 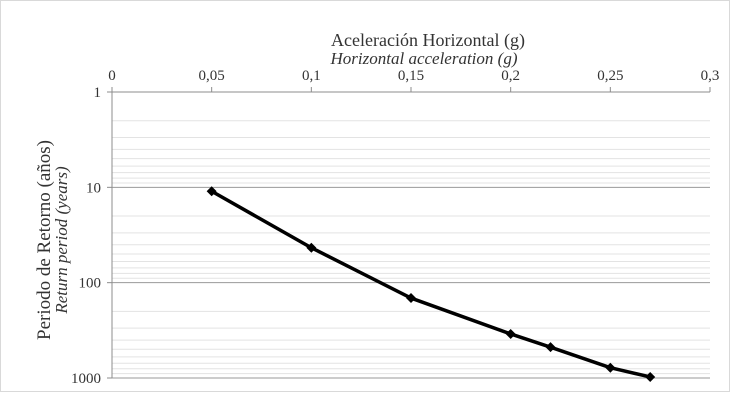 I want to click on y-axis-title: Periodo de Retorno (años), so click(x=44, y=240).